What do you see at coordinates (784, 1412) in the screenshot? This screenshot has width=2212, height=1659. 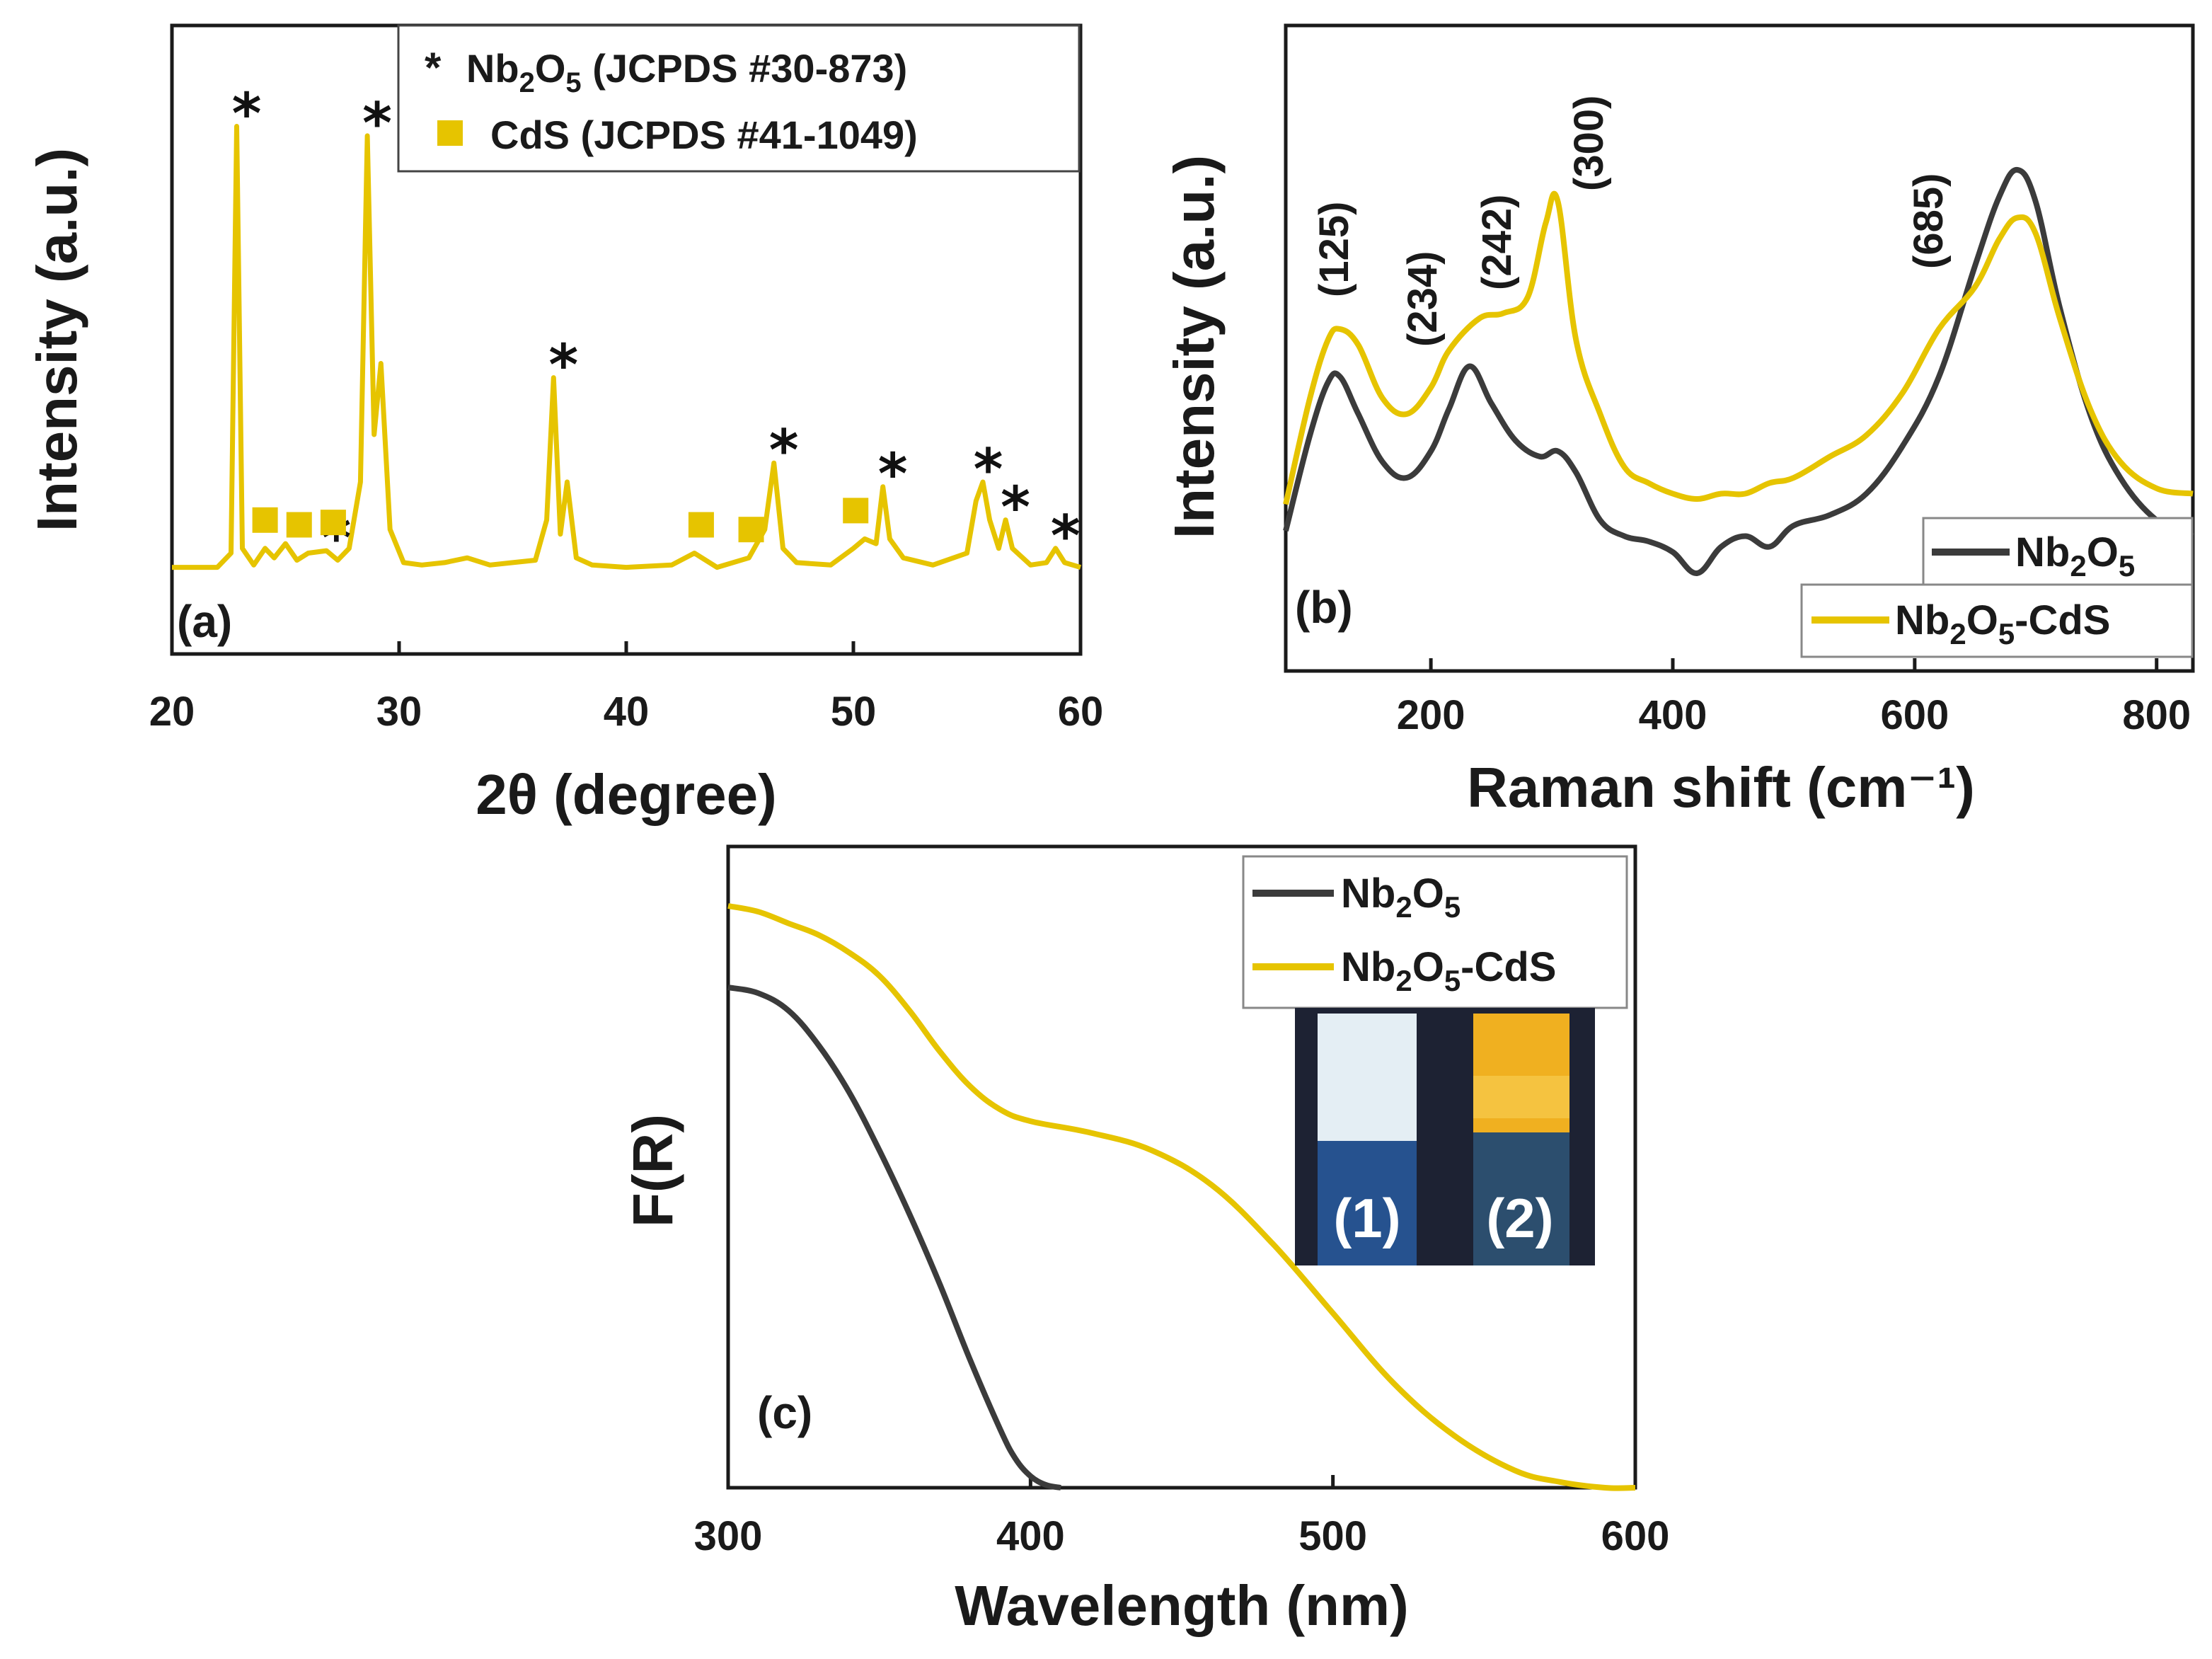 I see `panel-c-label: (c)` at bounding box center [784, 1412].